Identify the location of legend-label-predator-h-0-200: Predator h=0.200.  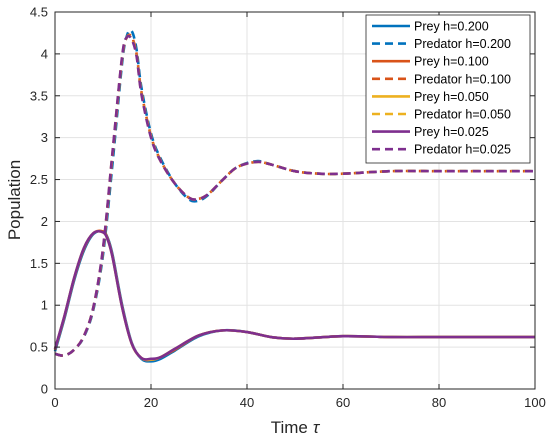
(462, 44).